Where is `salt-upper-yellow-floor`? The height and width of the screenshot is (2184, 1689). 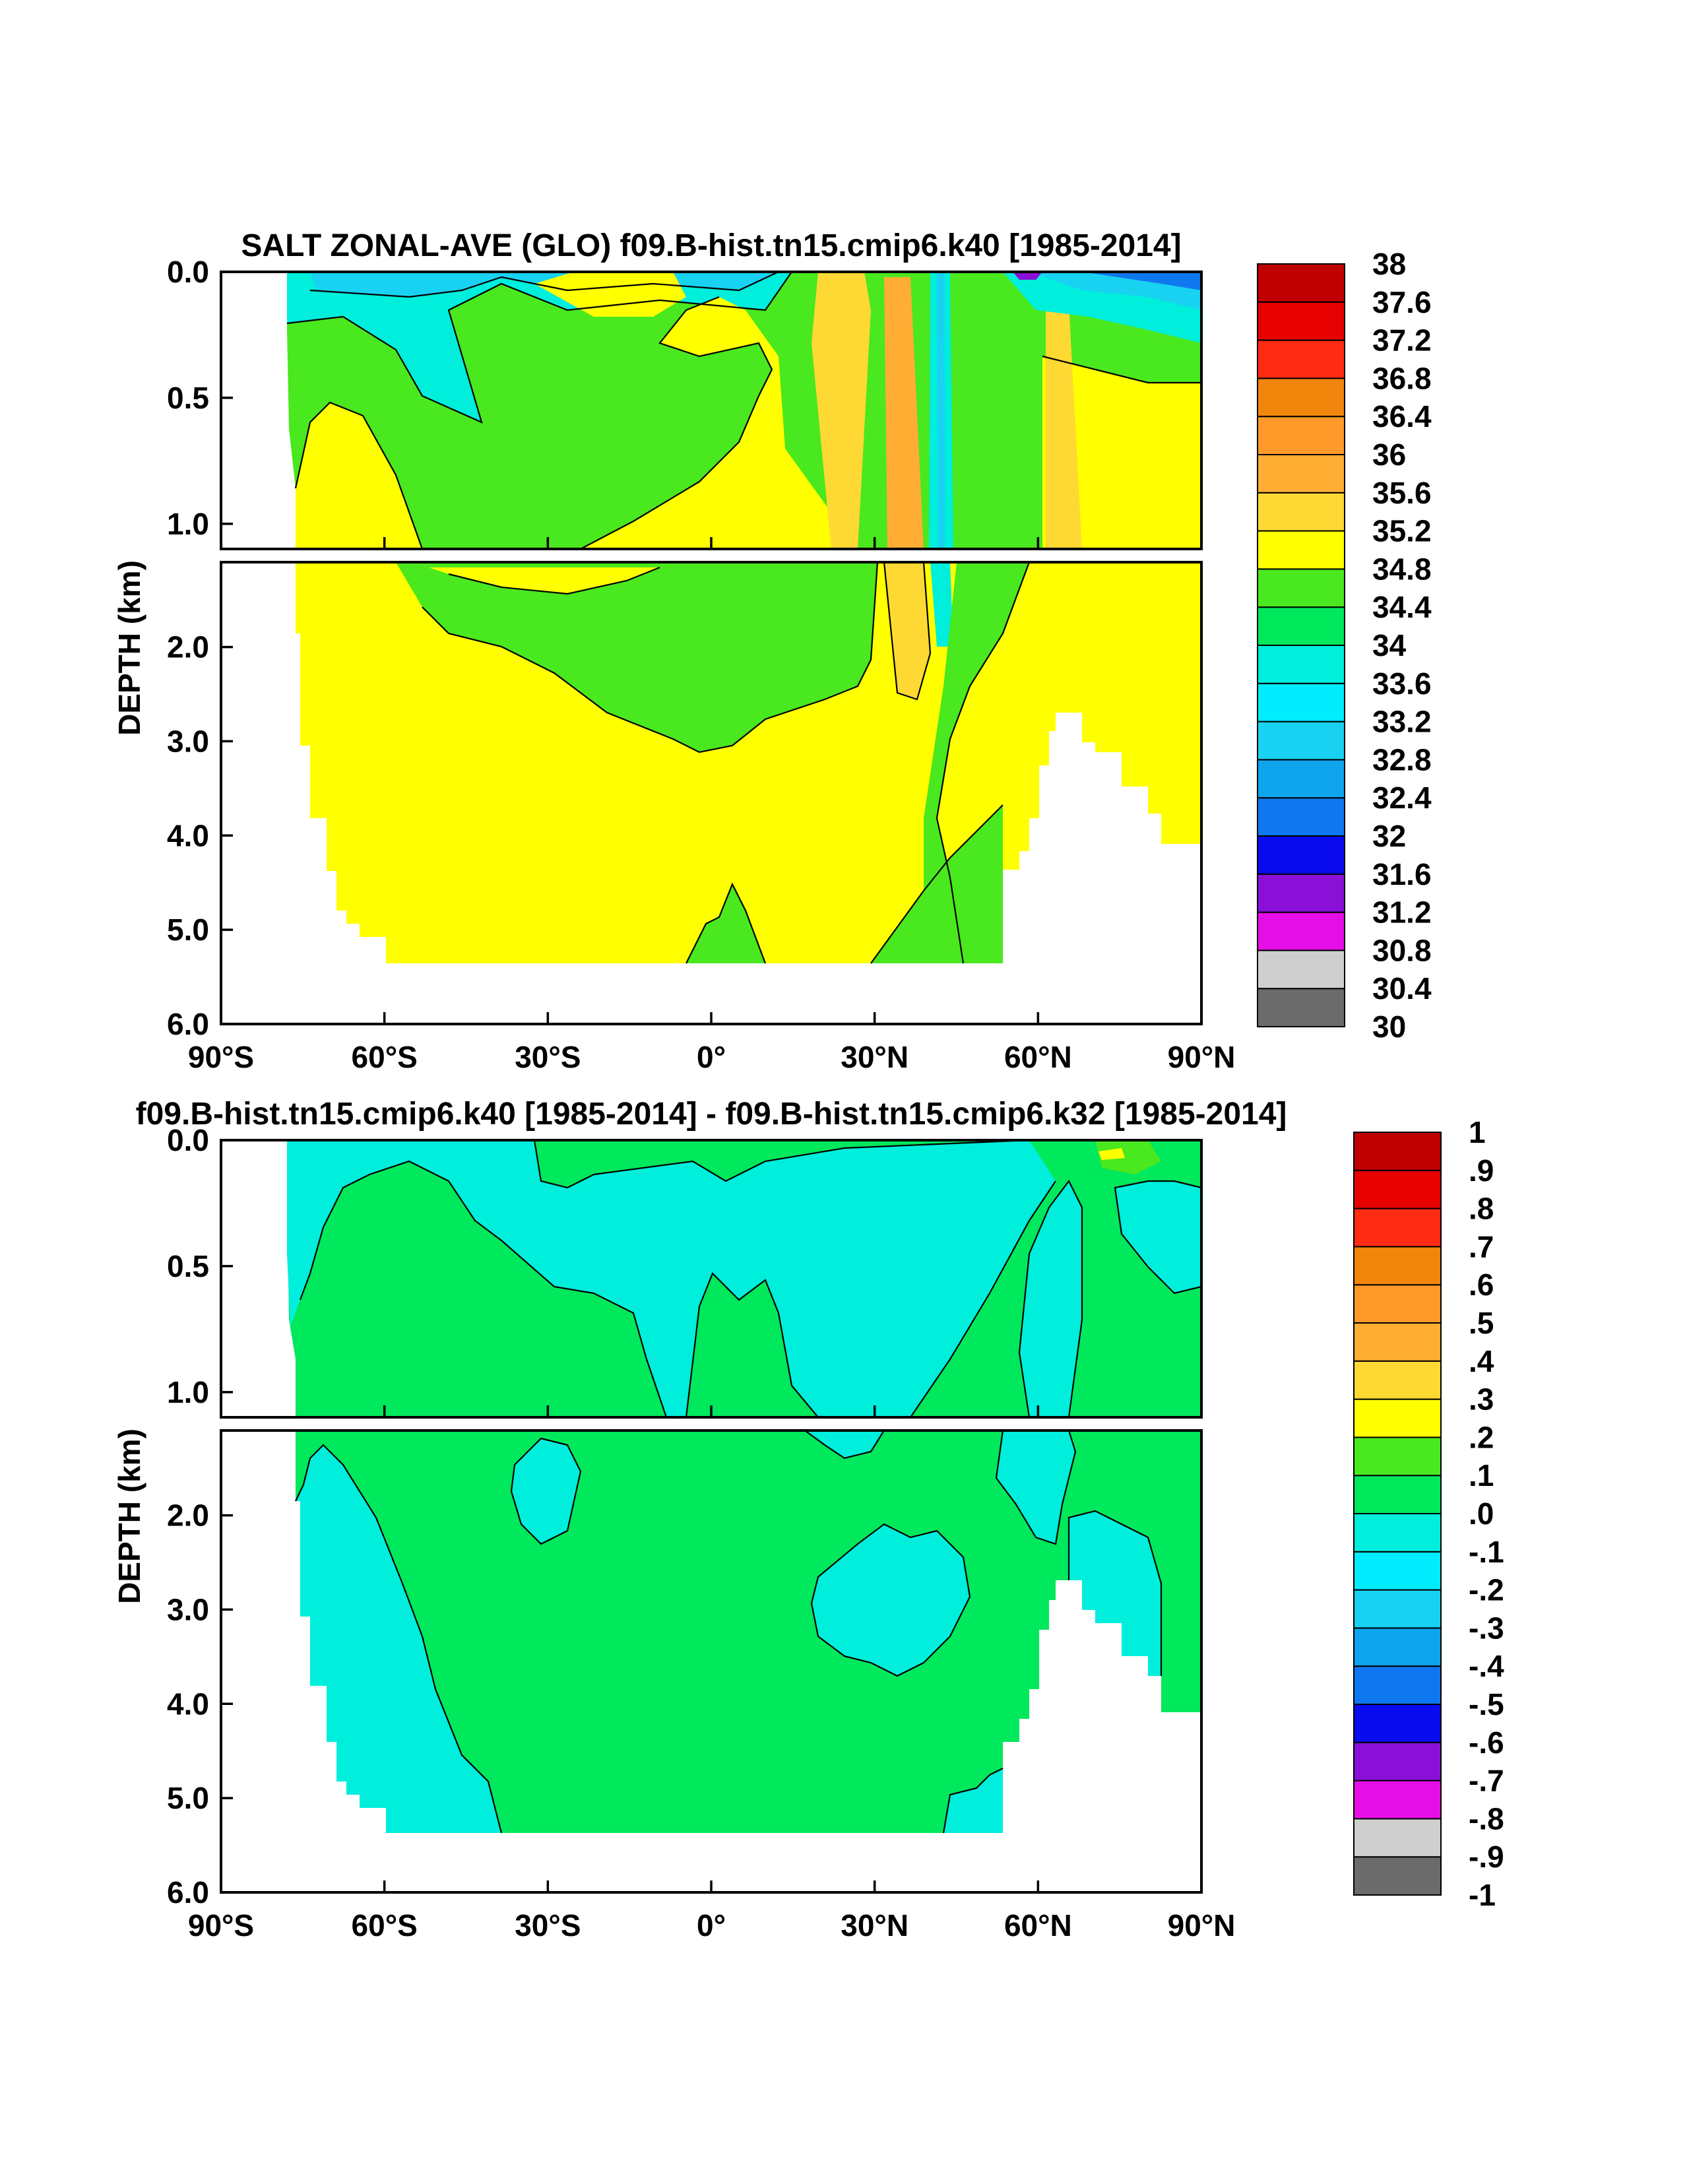 salt-upper-yellow-floor is located at coordinates (719, 423).